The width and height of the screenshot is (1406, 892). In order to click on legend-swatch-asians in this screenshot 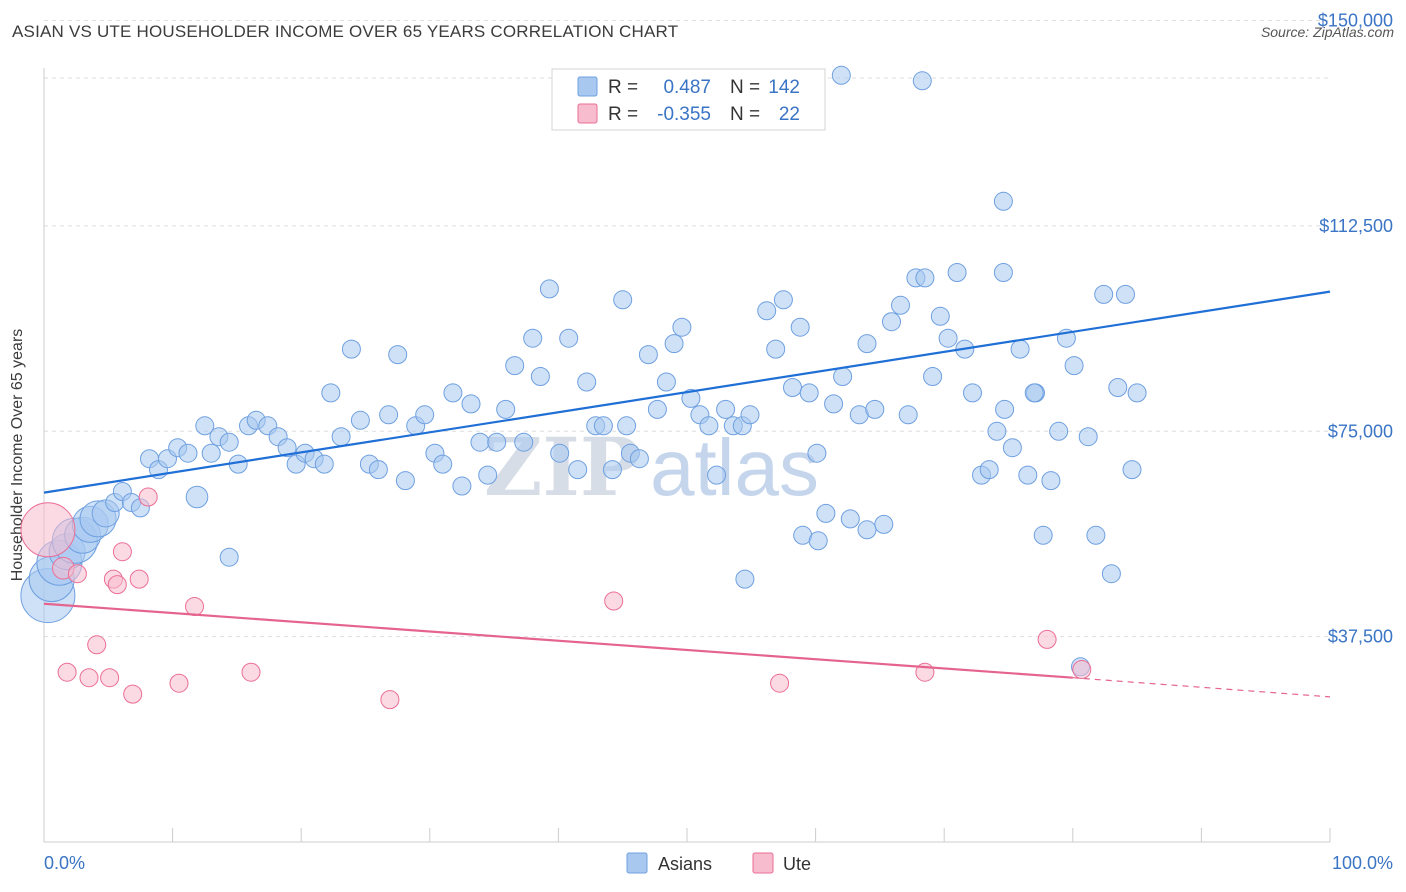, I will do `click(587, 86)`.